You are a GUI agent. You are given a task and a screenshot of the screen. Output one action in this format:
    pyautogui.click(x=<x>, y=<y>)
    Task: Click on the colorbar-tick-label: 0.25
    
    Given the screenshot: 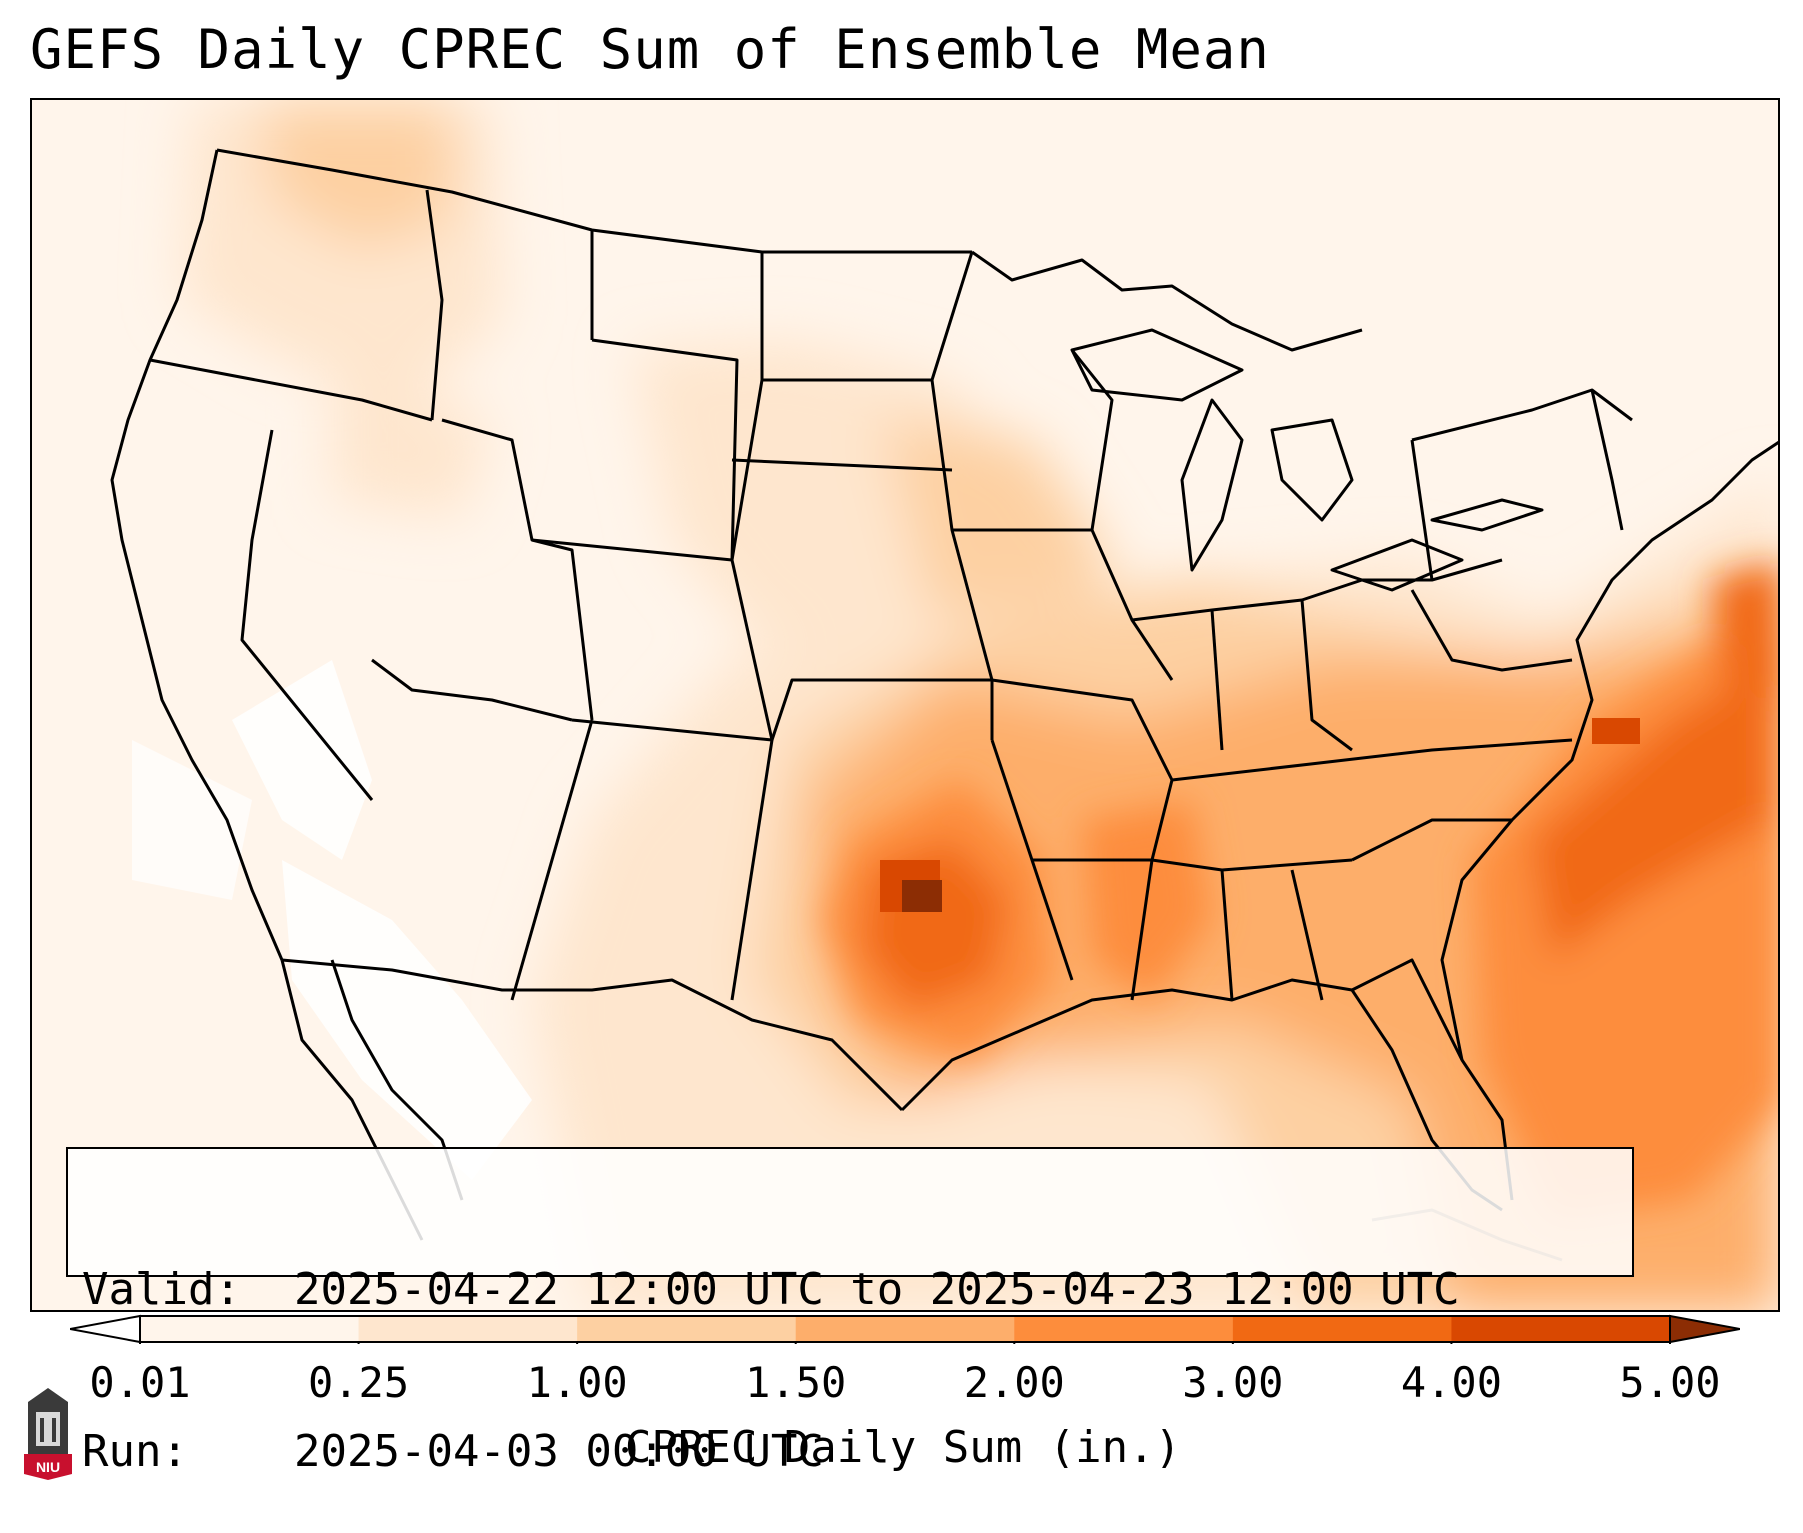 What is the action you would take?
    pyautogui.click(x=358, y=1382)
    